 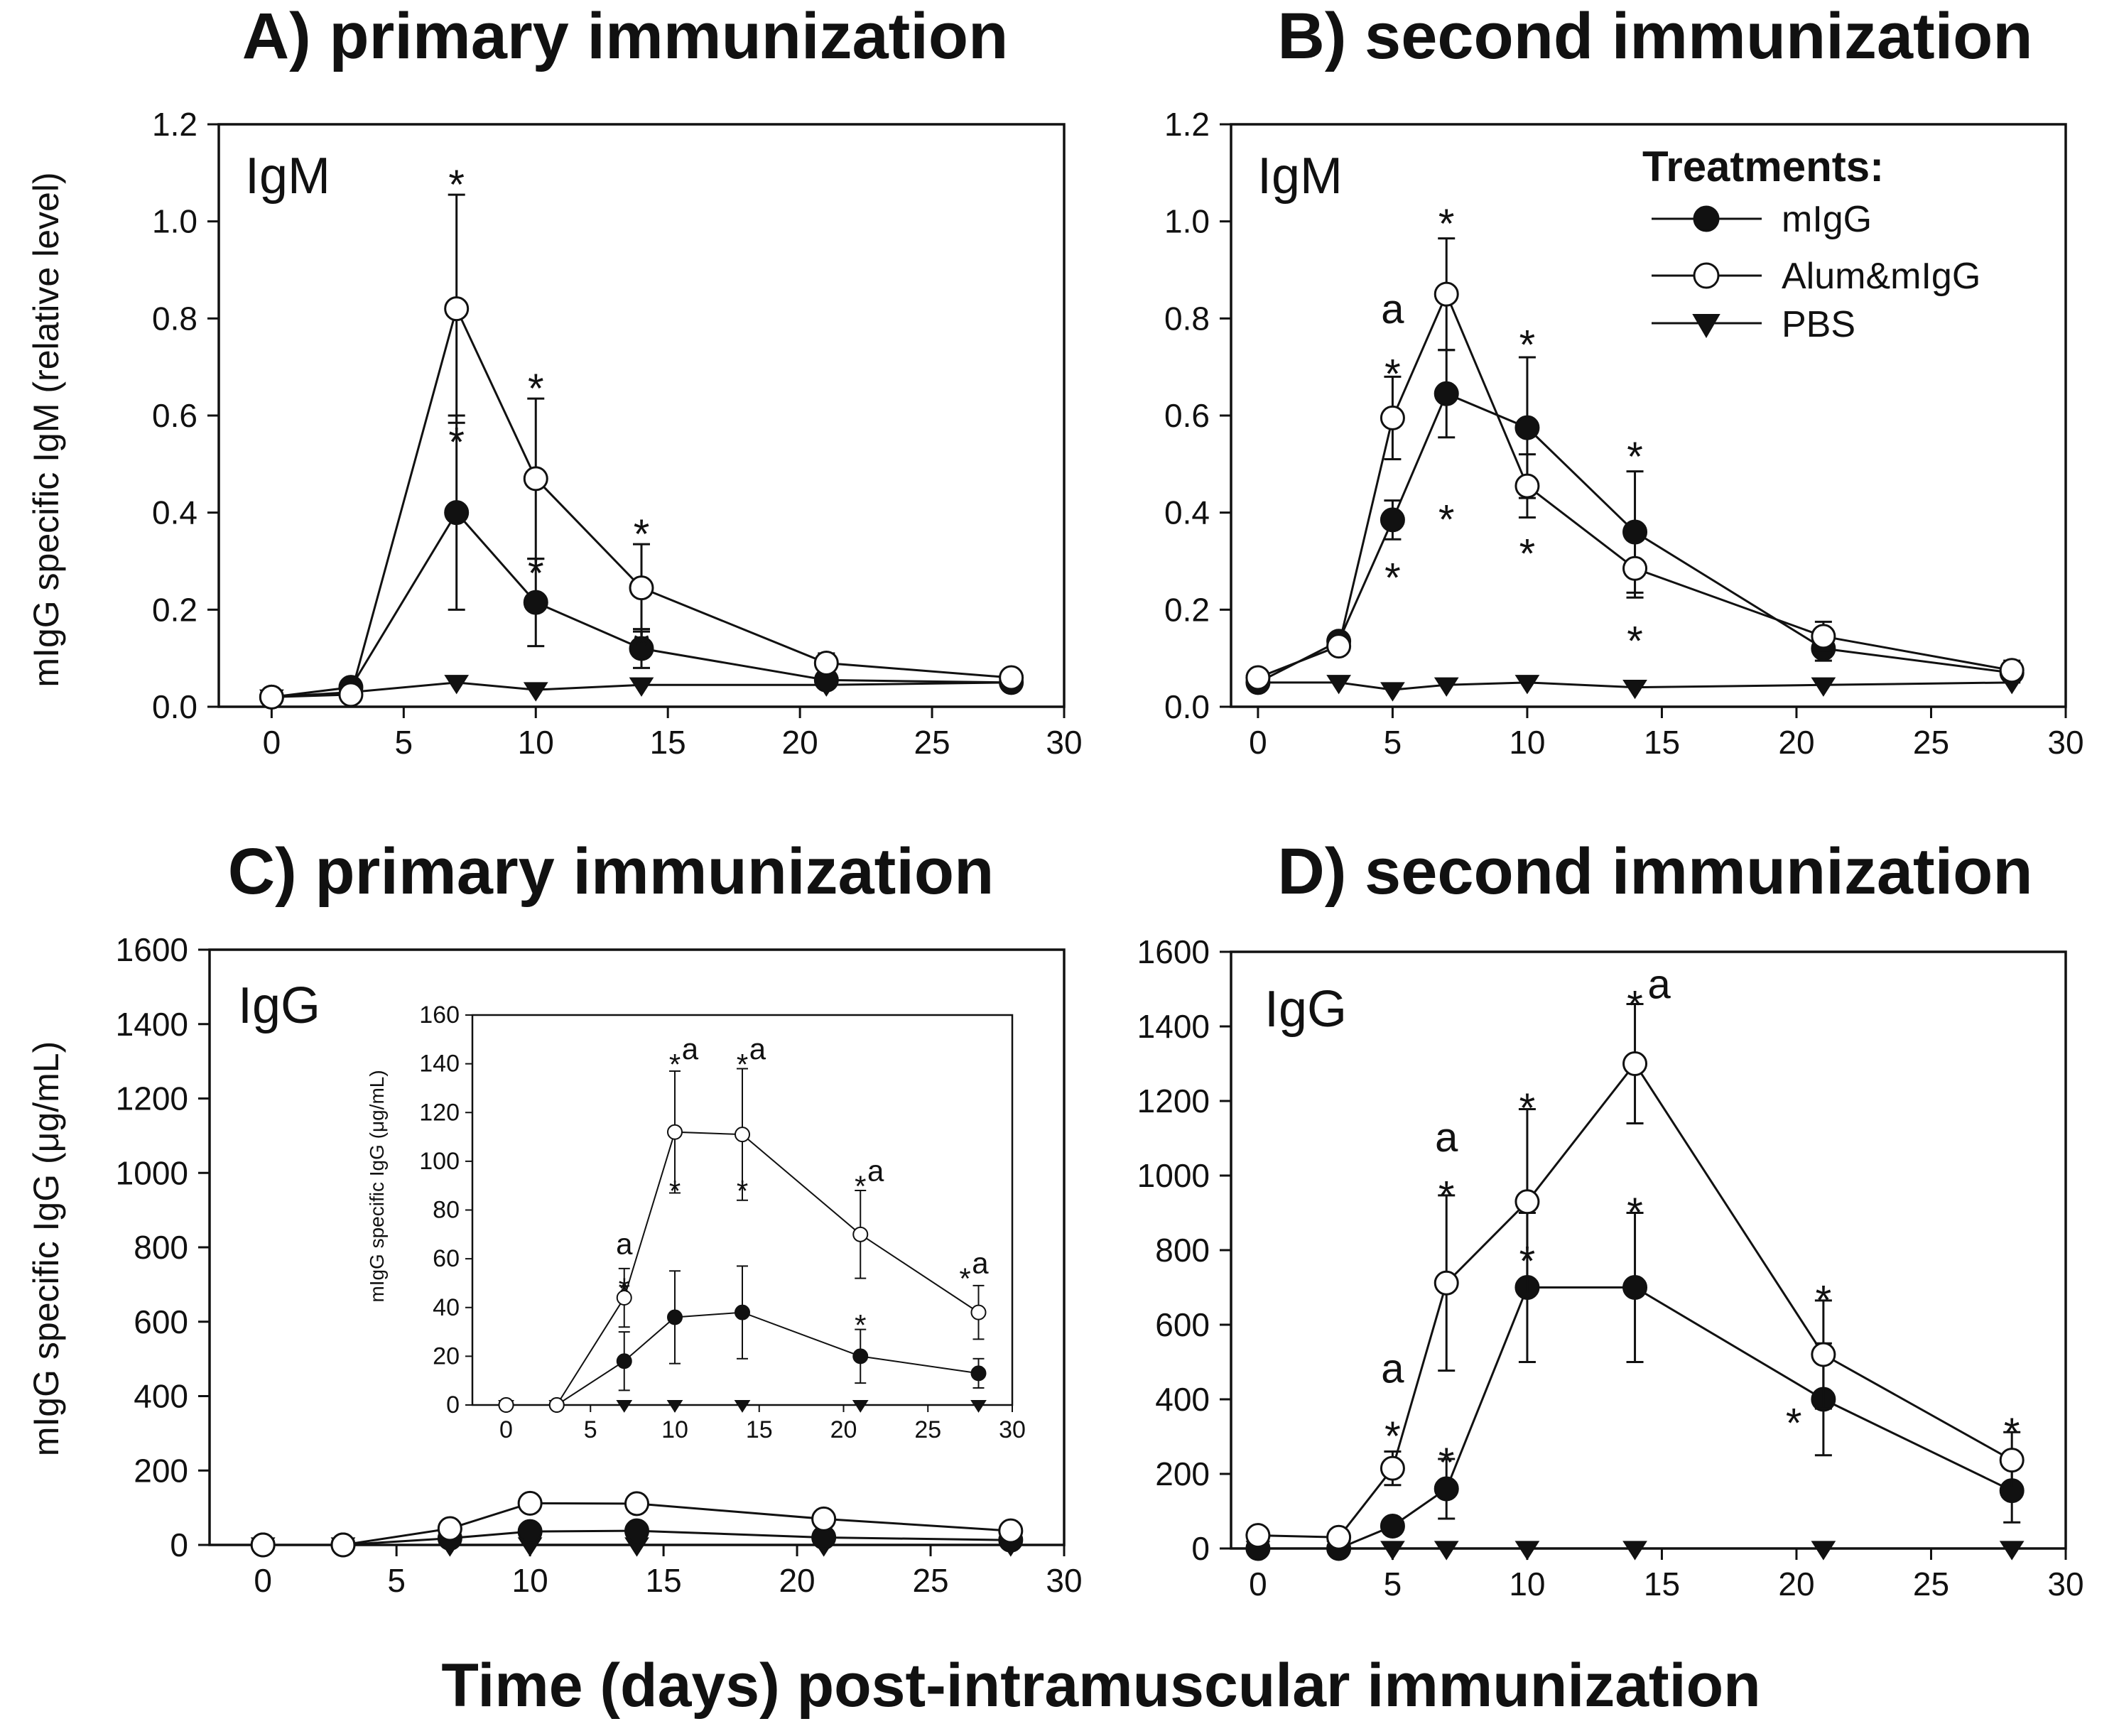 What do you see at coordinates (446, 1258) in the screenshot?
I see `y-tick-label: 60` at bounding box center [446, 1258].